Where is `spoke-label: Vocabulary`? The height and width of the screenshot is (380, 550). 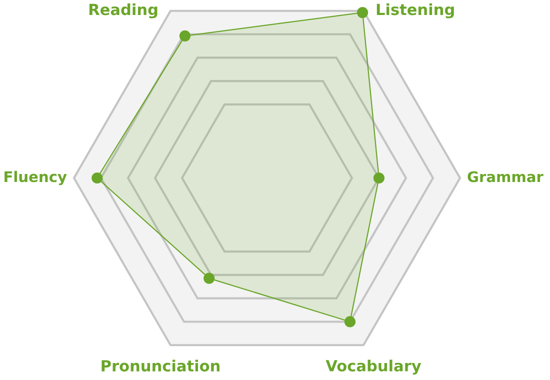 spoke-label: Vocabulary is located at coordinates (374, 367).